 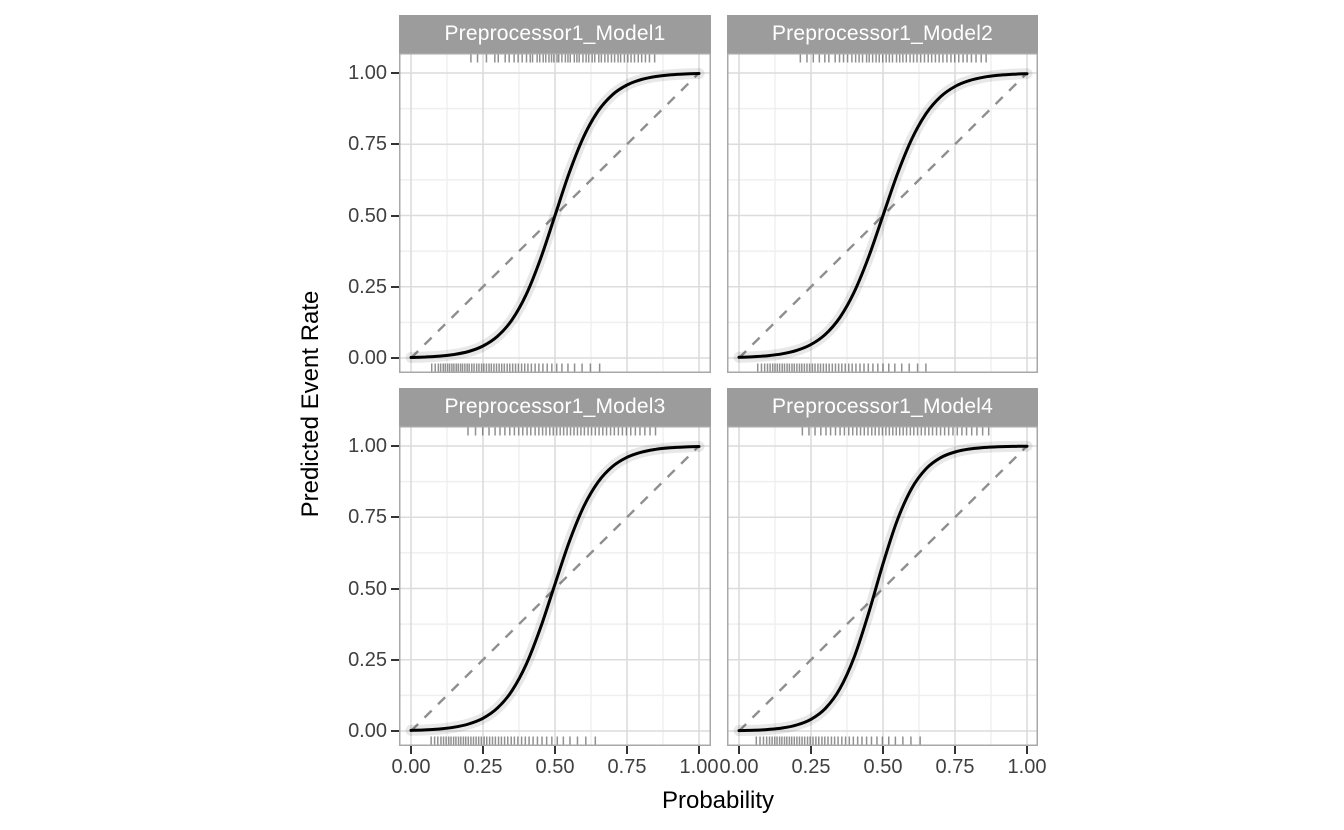 I want to click on facet-strip: Preprocessor1_Model1, so click(x=555, y=34).